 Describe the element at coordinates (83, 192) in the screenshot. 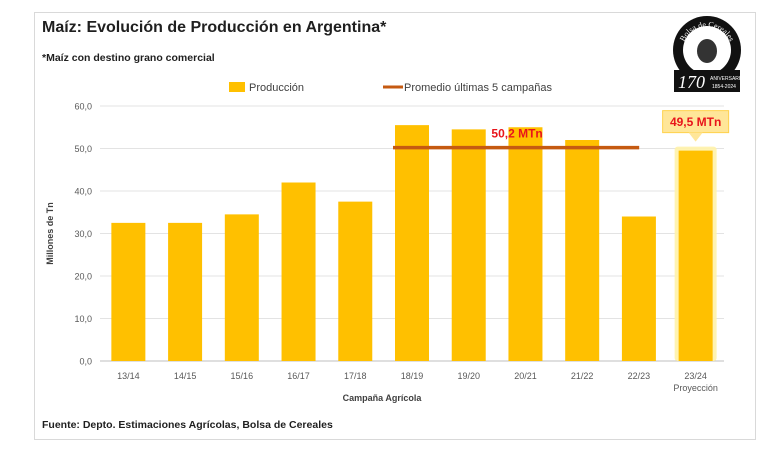

I see `y-tick-label: 40,0` at that location.